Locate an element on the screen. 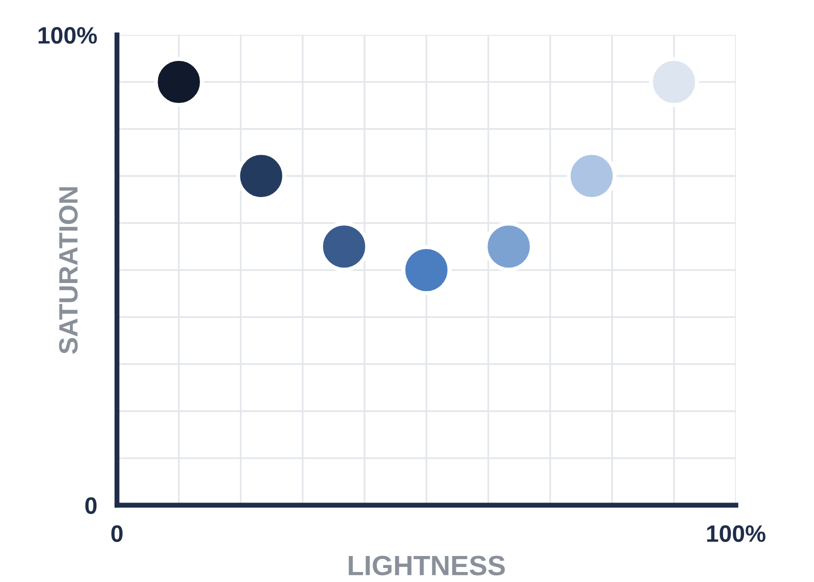  x-axis-title: LIGHTNESS is located at coordinates (426, 566).